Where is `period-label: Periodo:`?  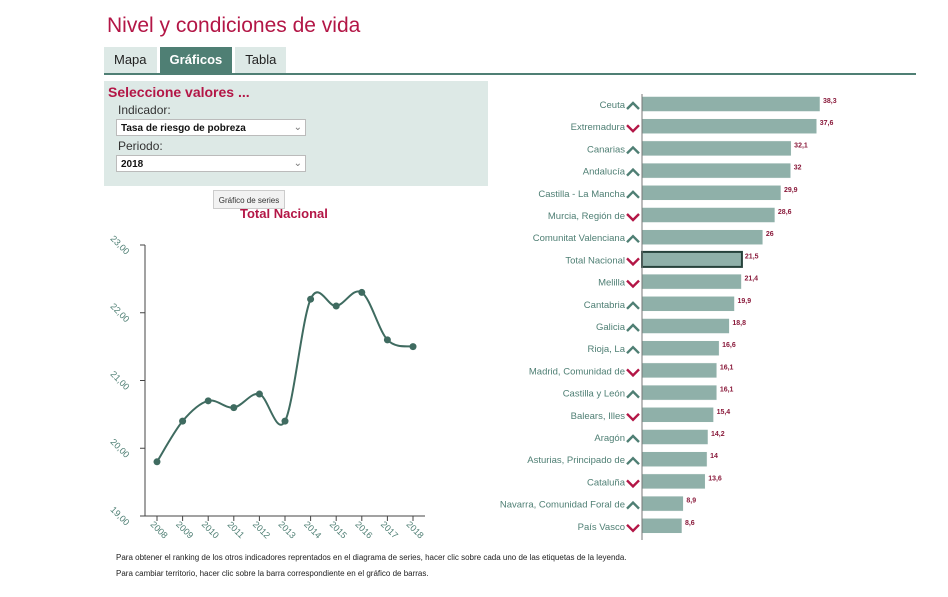 period-label: Periodo: is located at coordinates (140, 146).